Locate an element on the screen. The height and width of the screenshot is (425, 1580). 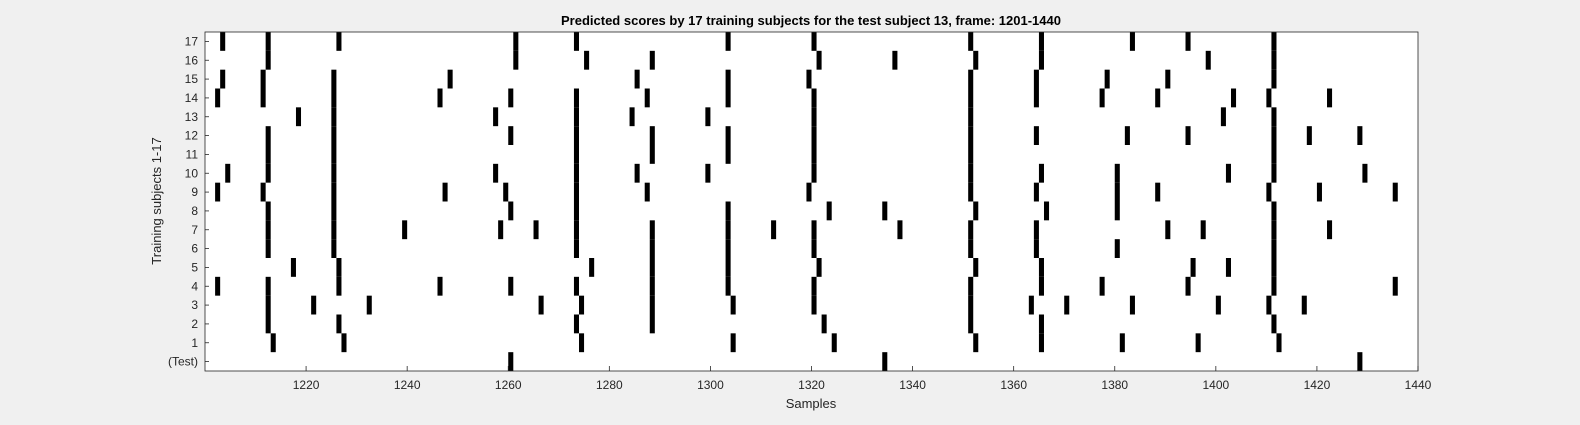
x-tick-label: 1420 is located at coordinates (1317, 385).